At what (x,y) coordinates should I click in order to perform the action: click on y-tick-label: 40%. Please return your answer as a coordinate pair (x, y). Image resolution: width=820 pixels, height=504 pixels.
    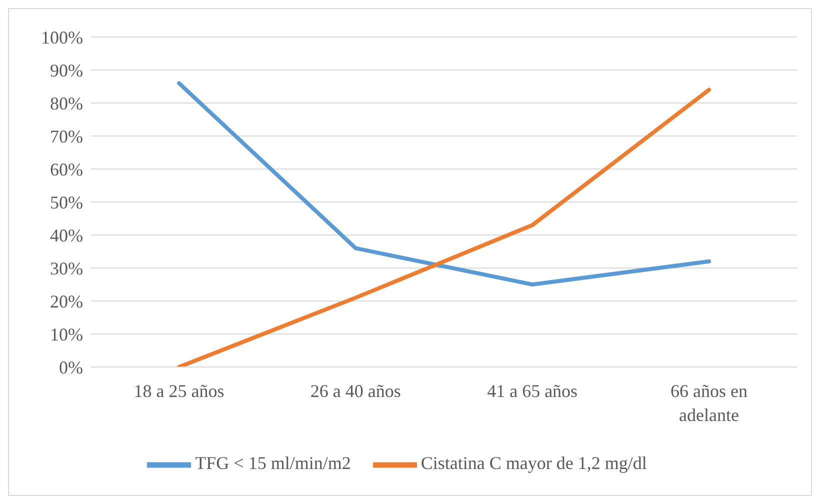
    Looking at the image, I should click on (66, 235).